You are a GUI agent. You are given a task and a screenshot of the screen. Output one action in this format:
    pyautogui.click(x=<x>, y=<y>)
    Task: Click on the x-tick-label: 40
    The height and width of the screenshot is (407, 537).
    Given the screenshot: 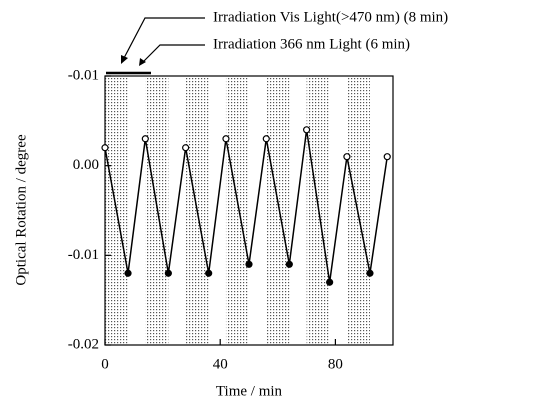 What is the action you would take?
    pyautogui.click(x=220, y=364)
    